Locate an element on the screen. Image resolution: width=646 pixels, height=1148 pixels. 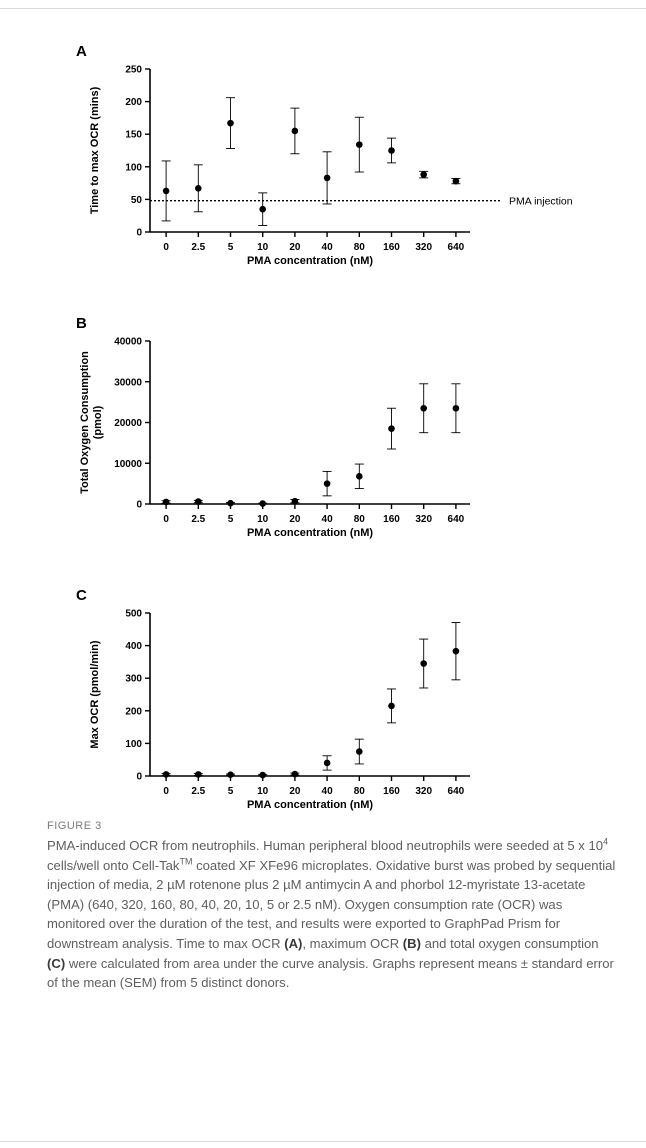
y-tick-label: 500 is located at coordinates (133, 614).